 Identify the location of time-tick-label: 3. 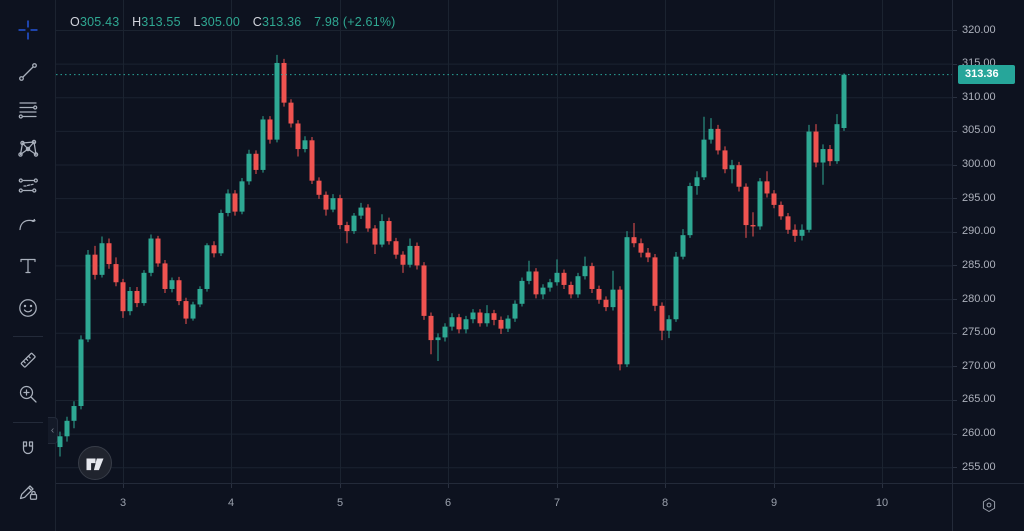
(123, 503).